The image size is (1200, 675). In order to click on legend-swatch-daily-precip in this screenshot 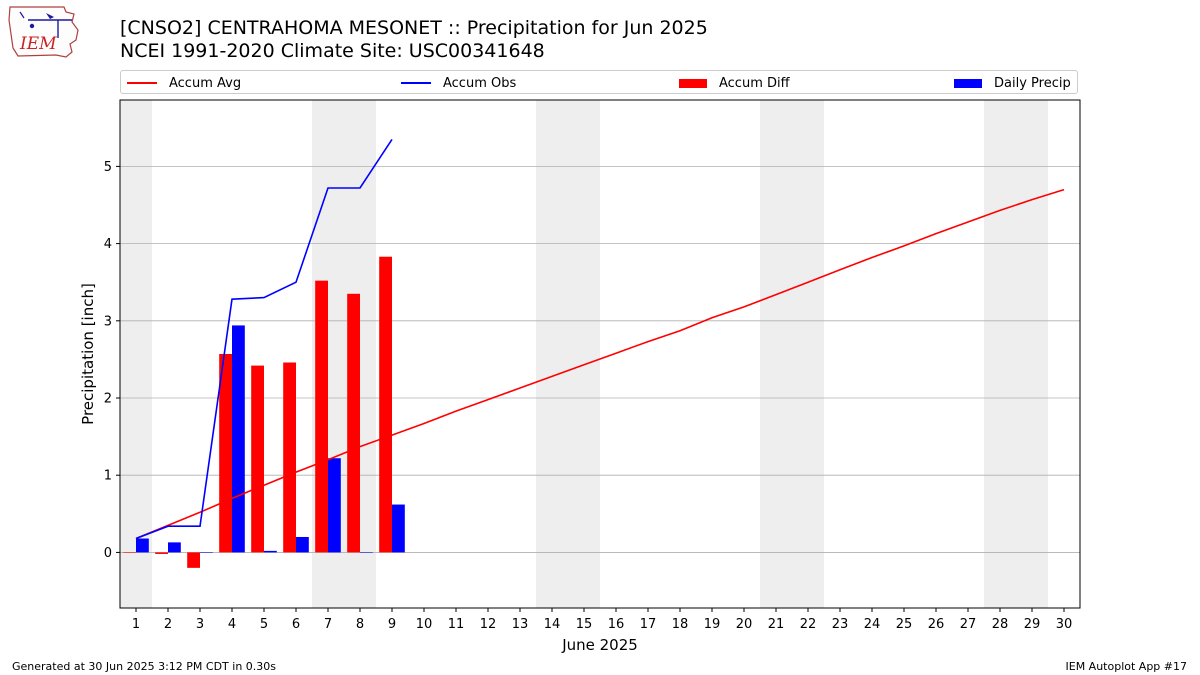, I will do `click(968, 83)`.